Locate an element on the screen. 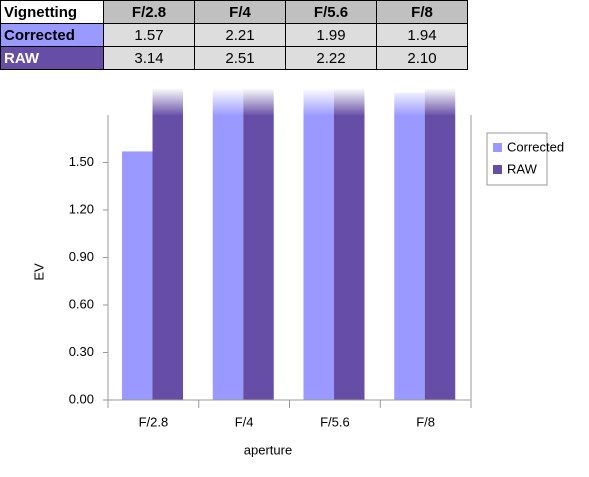 The image size is (589, 477). x-tick-label: F/8 is located at coordinates (425, 421).